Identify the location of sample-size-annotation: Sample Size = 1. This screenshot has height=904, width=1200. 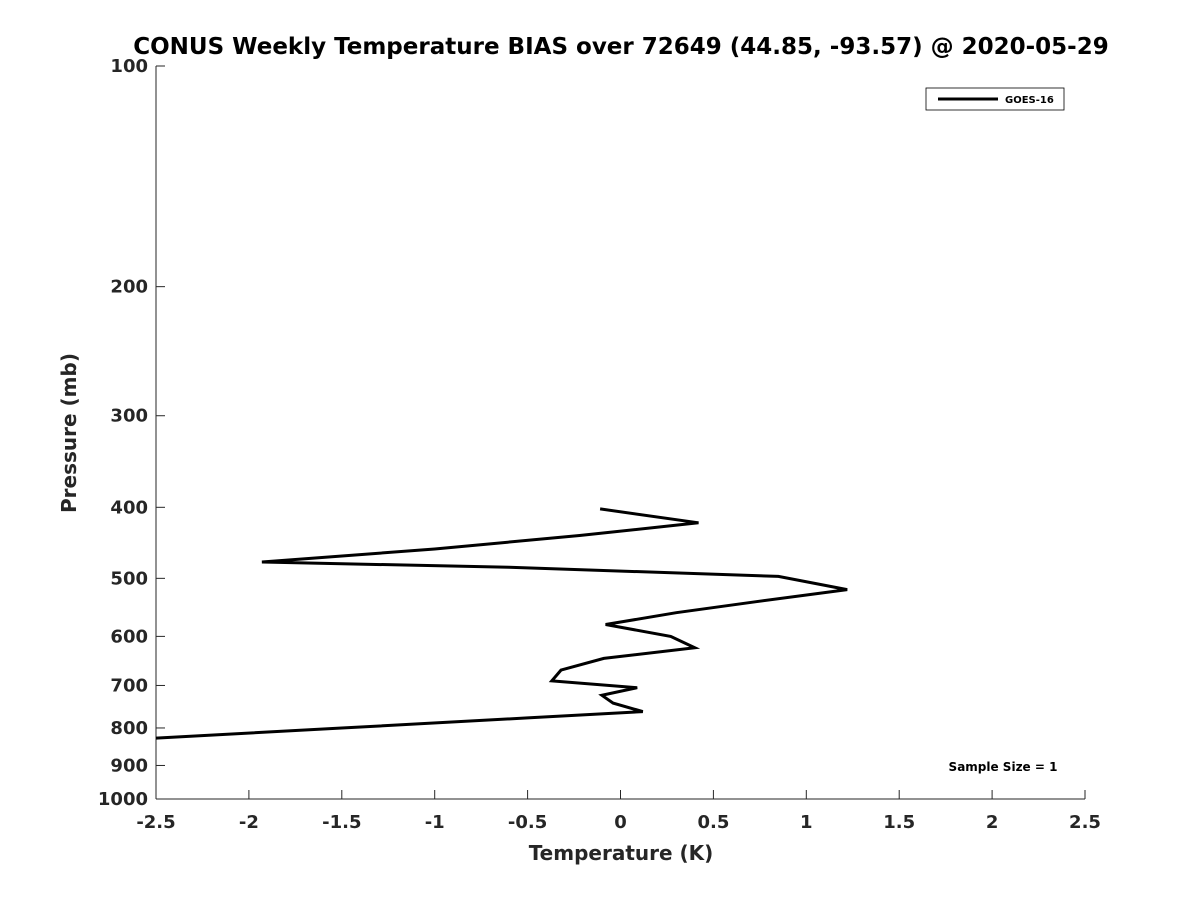
(1003, 767).